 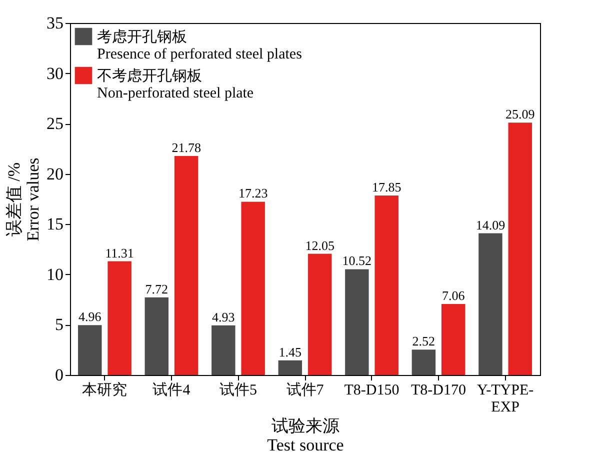 What do you see at coordinates (372, 390) in the screenshot?
I see `x-tick-label: T8-D150` at bounding box center [372, 390].